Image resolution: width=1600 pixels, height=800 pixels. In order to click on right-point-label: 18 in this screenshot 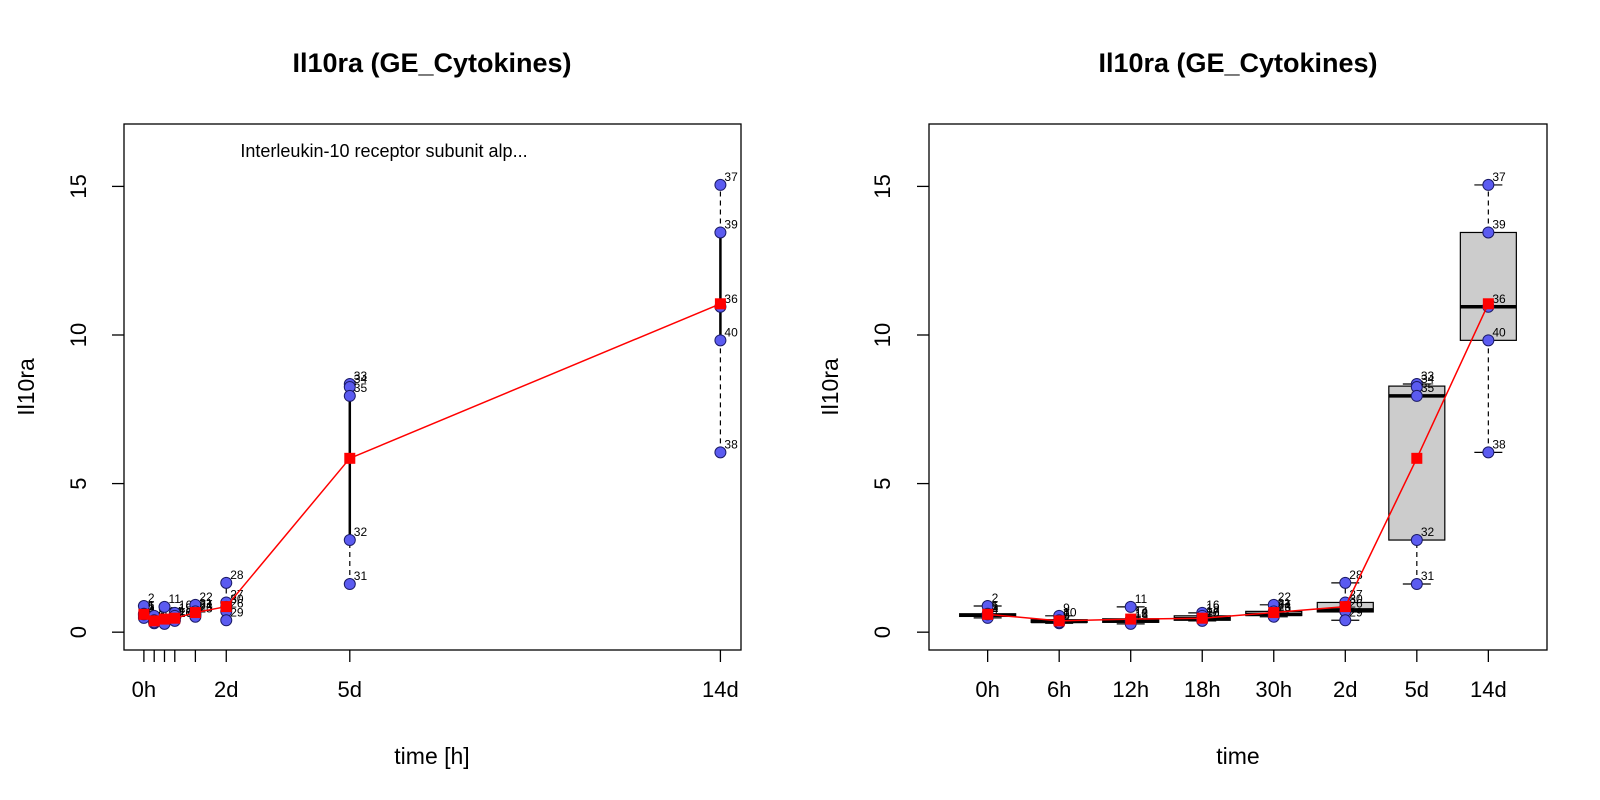, I will do `click(1213, 612)`.